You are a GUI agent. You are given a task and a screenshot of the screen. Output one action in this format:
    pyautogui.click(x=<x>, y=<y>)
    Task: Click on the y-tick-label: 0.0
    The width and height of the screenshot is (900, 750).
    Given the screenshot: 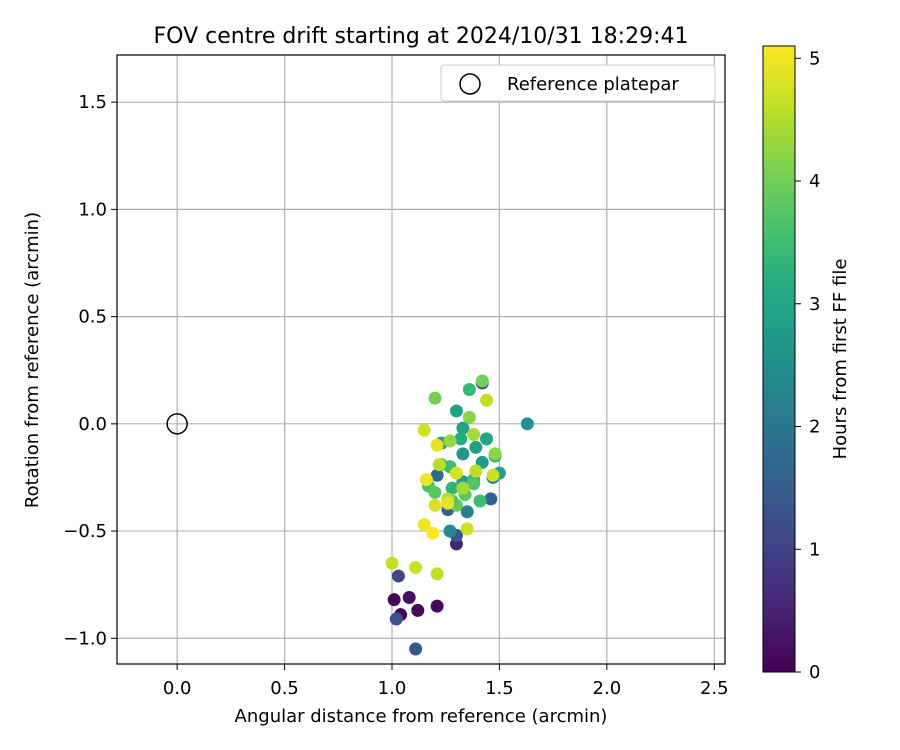 What is the action you would take?
    pyautogui.click(x=92, y=424)
    